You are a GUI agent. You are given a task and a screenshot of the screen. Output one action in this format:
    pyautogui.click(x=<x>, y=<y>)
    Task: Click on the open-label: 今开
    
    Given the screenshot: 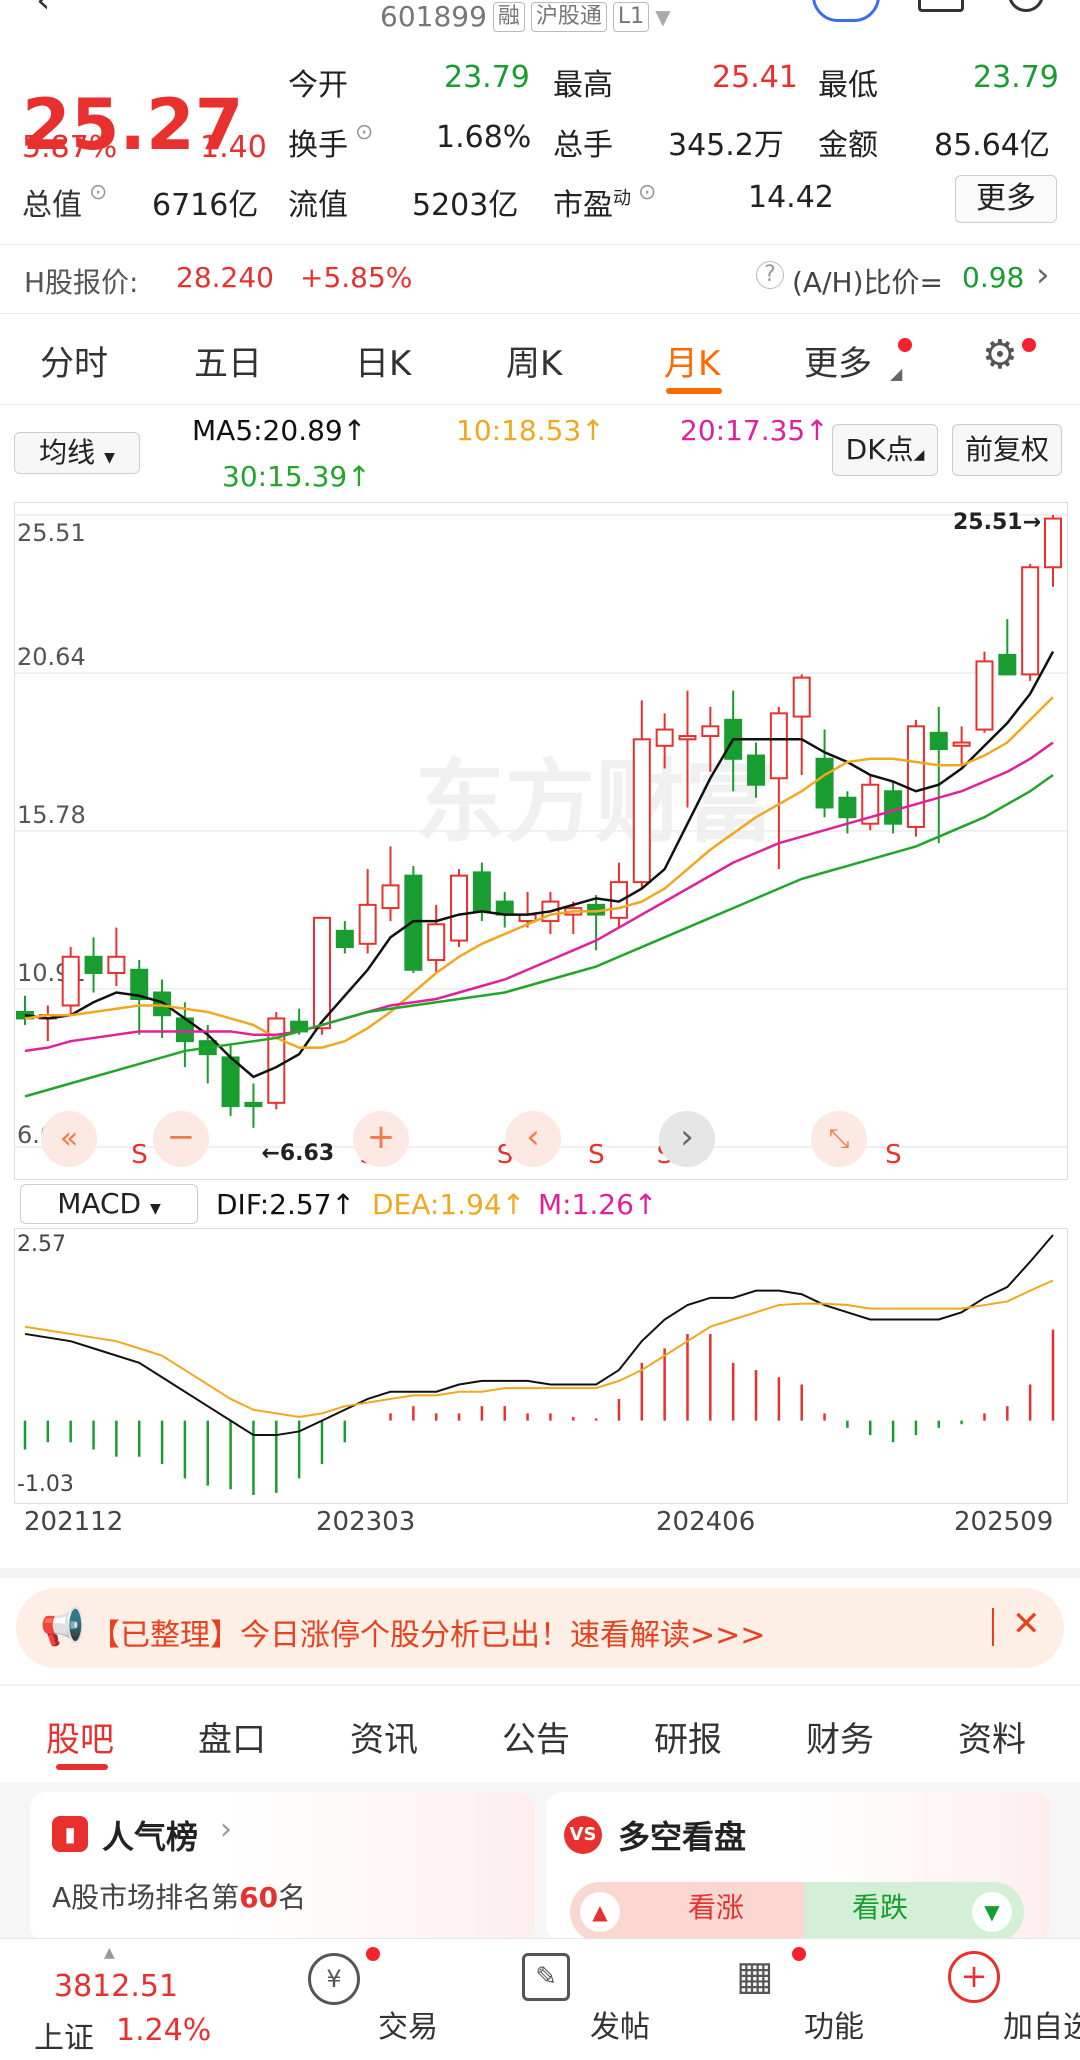 What is the action you would take?
    pyautogui.click(x=318, y=85)
    